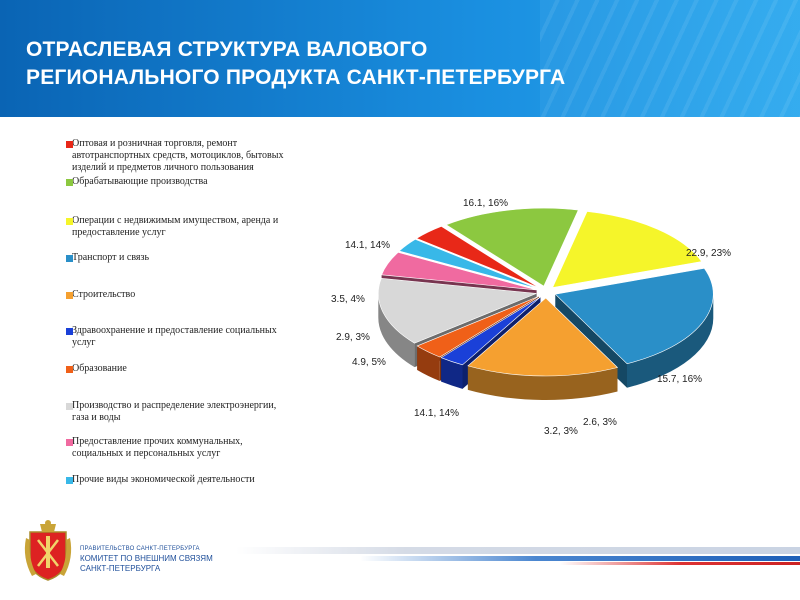 Image resolution: width=800 pixels, height=600 pixels. I want to click on data-label: 3.2, 3%, so click(561, 431).